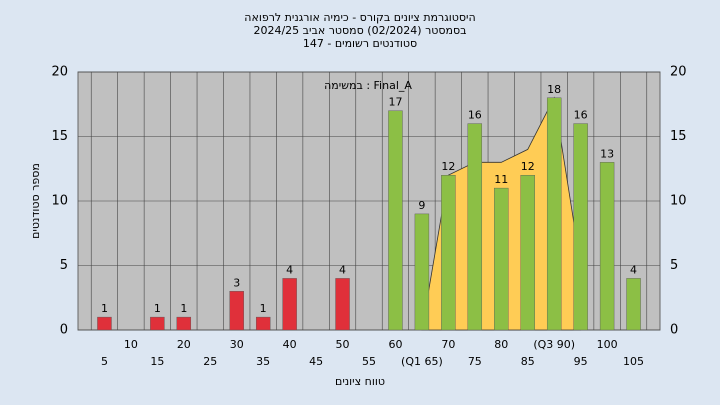 The width and height of the screenshot is (720, 405). What do you see at coordinates (360, 381) in the screenshot?
I see `x-axis-label: טווח ציונים` at bounding box center [360, 381].